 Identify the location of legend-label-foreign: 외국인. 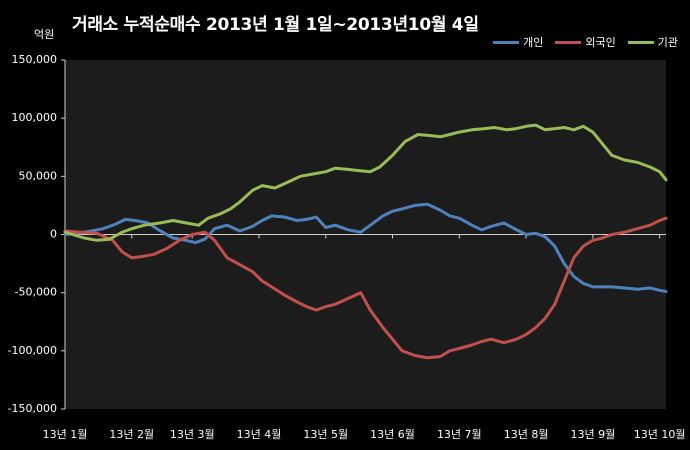
(600, 42).